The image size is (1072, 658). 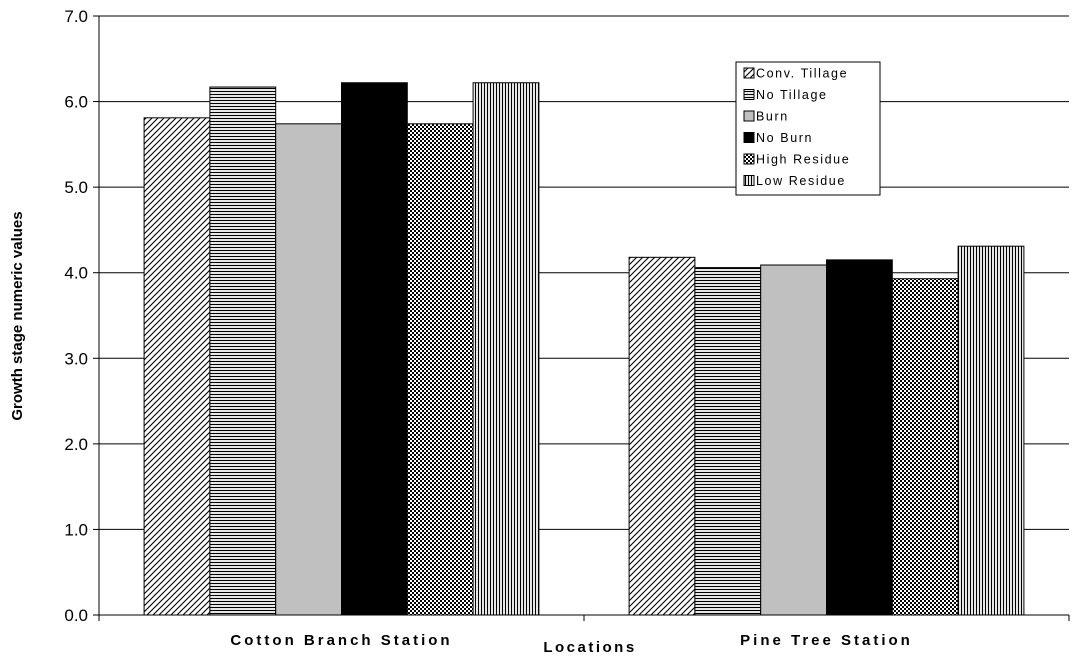 I want to click on y-tick-label: 4.0, so click(x=76, y=273).